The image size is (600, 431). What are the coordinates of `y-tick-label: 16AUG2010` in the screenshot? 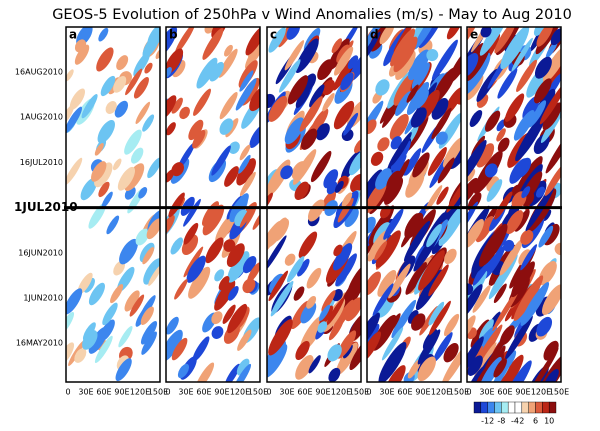 It's located at (39, 72).